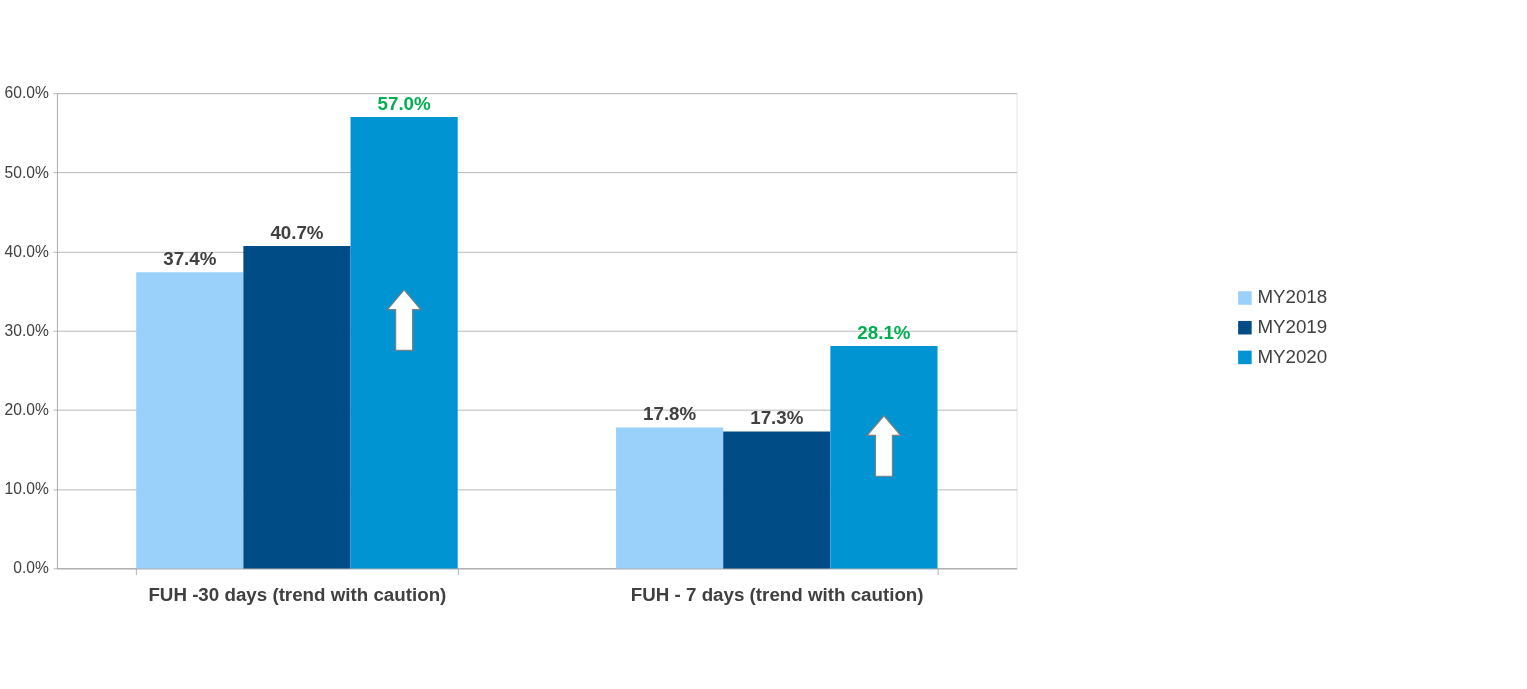  I want to click on data-label: 57.0%, so click(404, 103).